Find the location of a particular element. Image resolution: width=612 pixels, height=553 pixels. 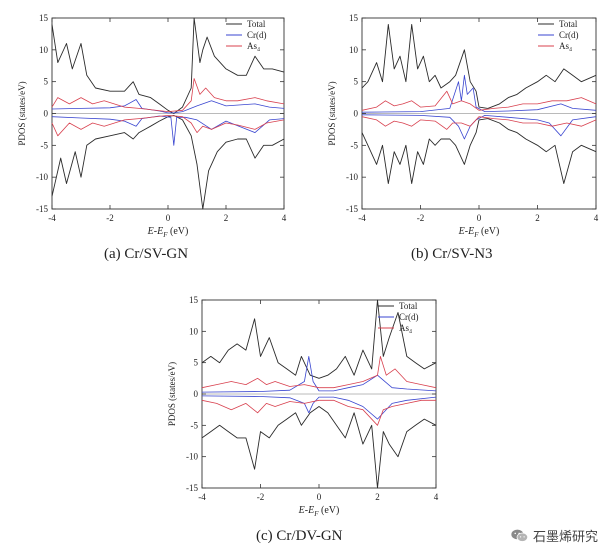

watermark-text: 石墨烯研究 is located at coordinates (565, 537).